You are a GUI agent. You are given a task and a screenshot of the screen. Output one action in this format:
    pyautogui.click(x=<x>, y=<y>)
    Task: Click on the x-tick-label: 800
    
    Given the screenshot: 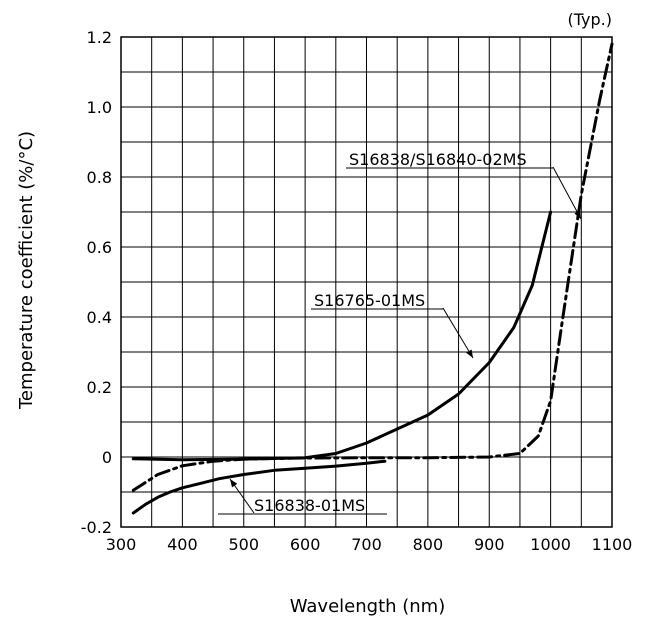 What is the action you would take?
    pyautogui.click(x=428, y=544)
    